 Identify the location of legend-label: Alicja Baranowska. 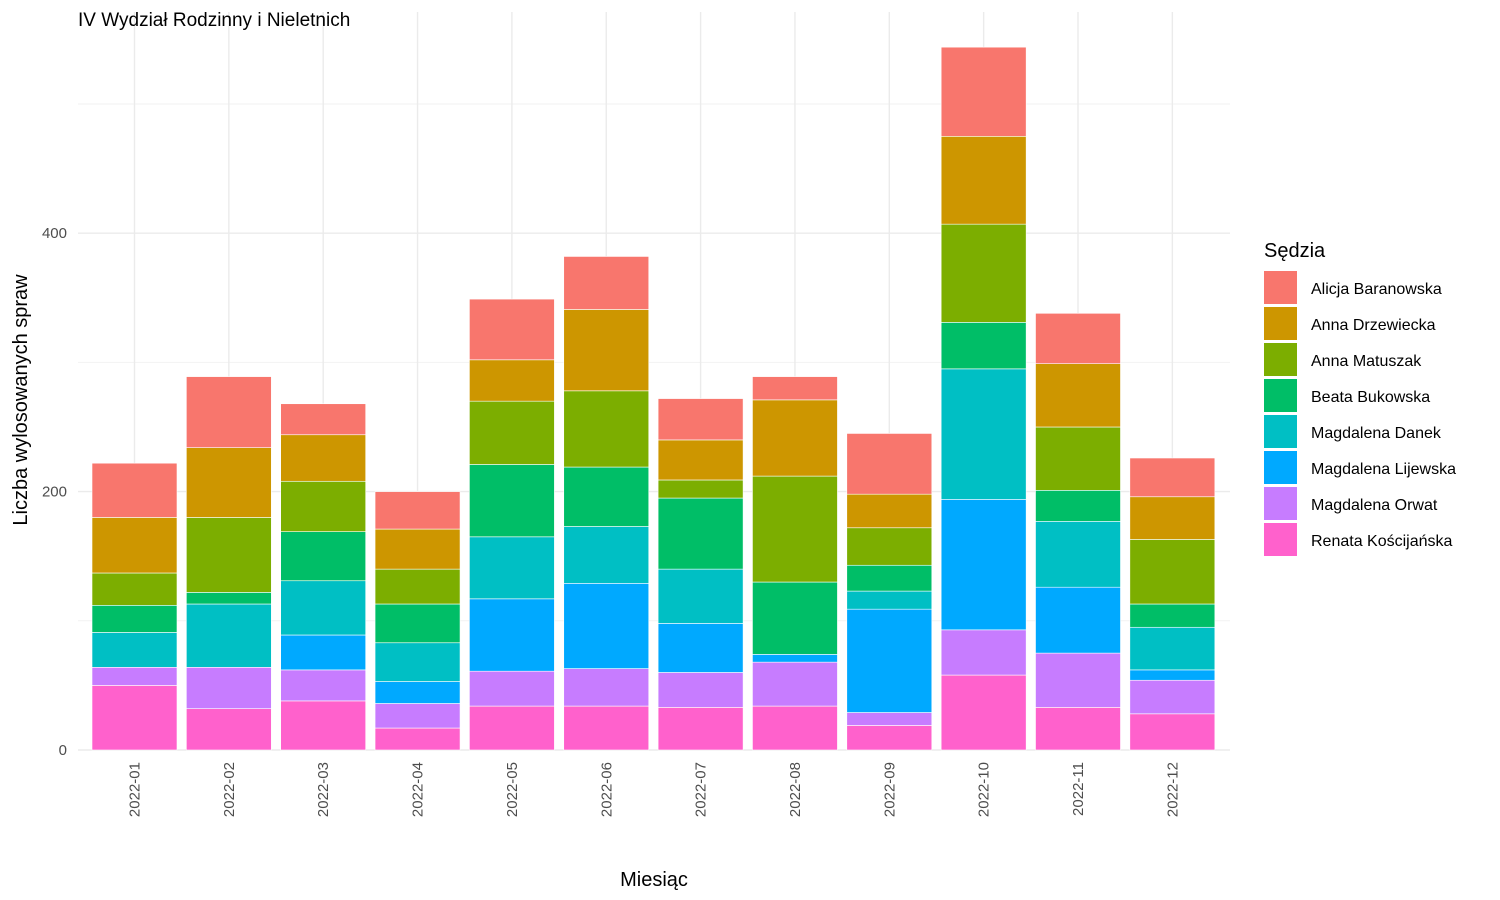
(1376, 289).